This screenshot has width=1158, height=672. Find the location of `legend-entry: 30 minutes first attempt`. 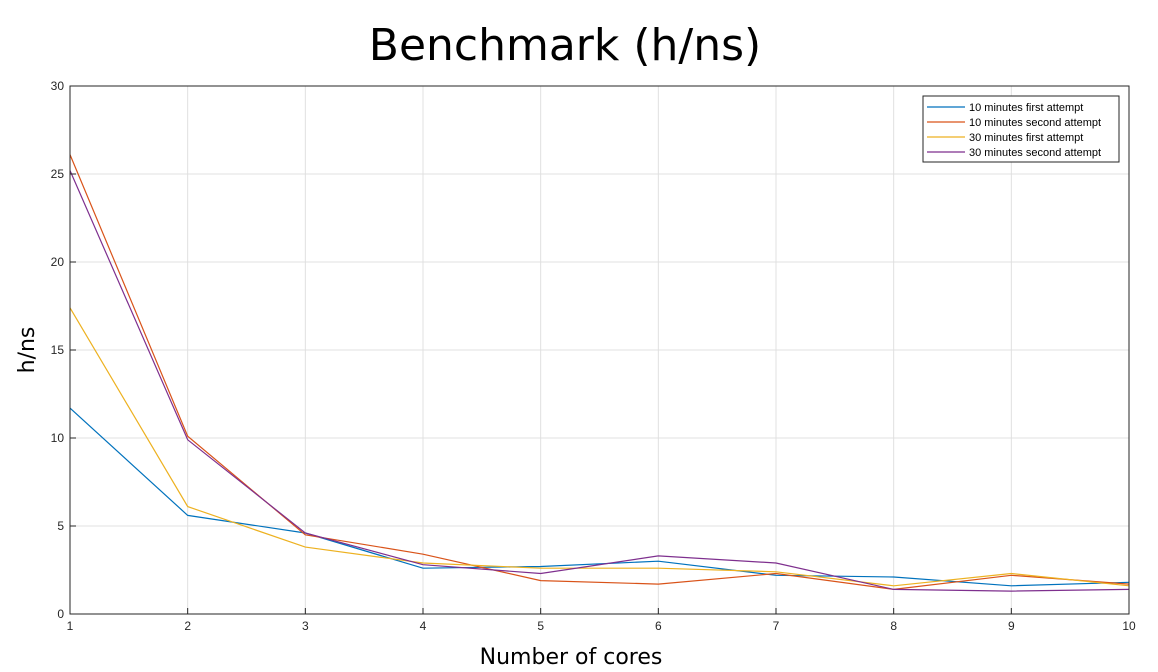

legend-entry: 30 minutes first attempt is located at coordinates (1026, 138).